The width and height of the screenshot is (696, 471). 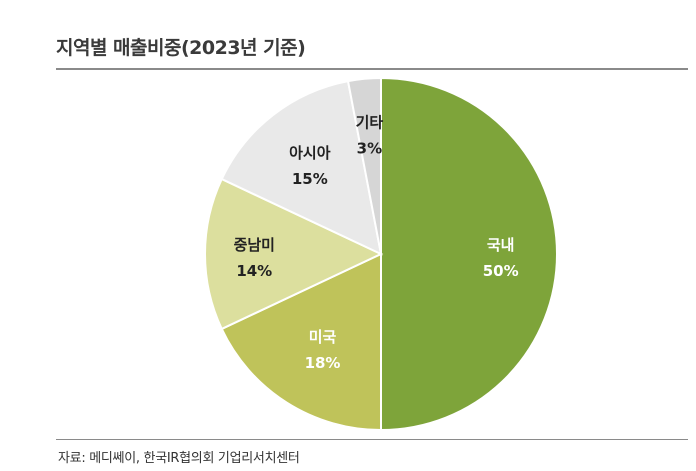 What do you see at coordinates (323, 337) in the screenshot?
I see `slice-category-label: 미국` at bounding box center [323, 337].